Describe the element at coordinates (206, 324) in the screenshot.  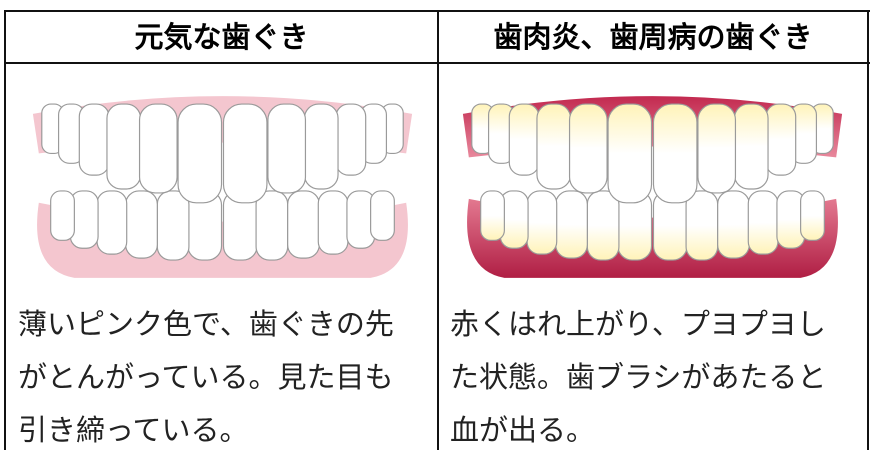
I see `description-line: 薄いピンク色で、歯ぐきの先` at that location.